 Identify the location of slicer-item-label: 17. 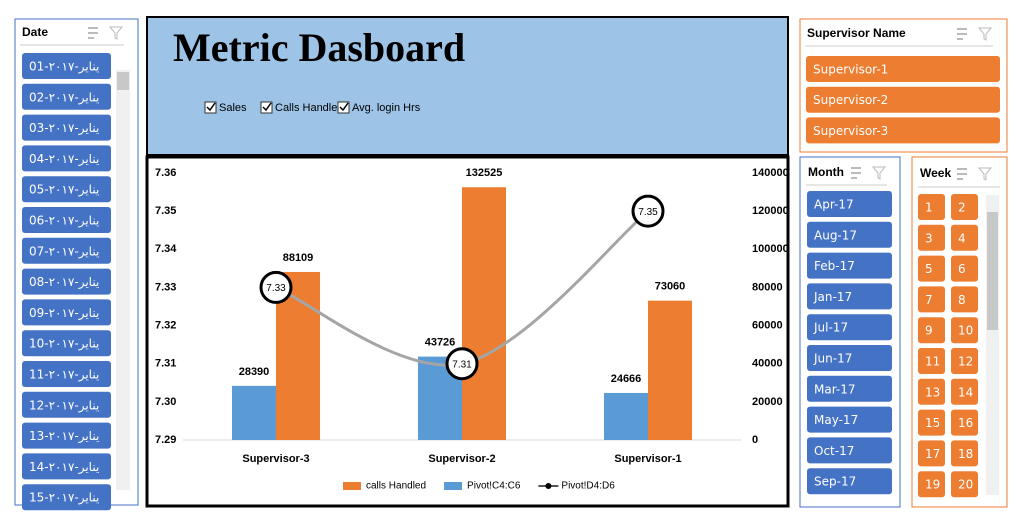
(932, 454).